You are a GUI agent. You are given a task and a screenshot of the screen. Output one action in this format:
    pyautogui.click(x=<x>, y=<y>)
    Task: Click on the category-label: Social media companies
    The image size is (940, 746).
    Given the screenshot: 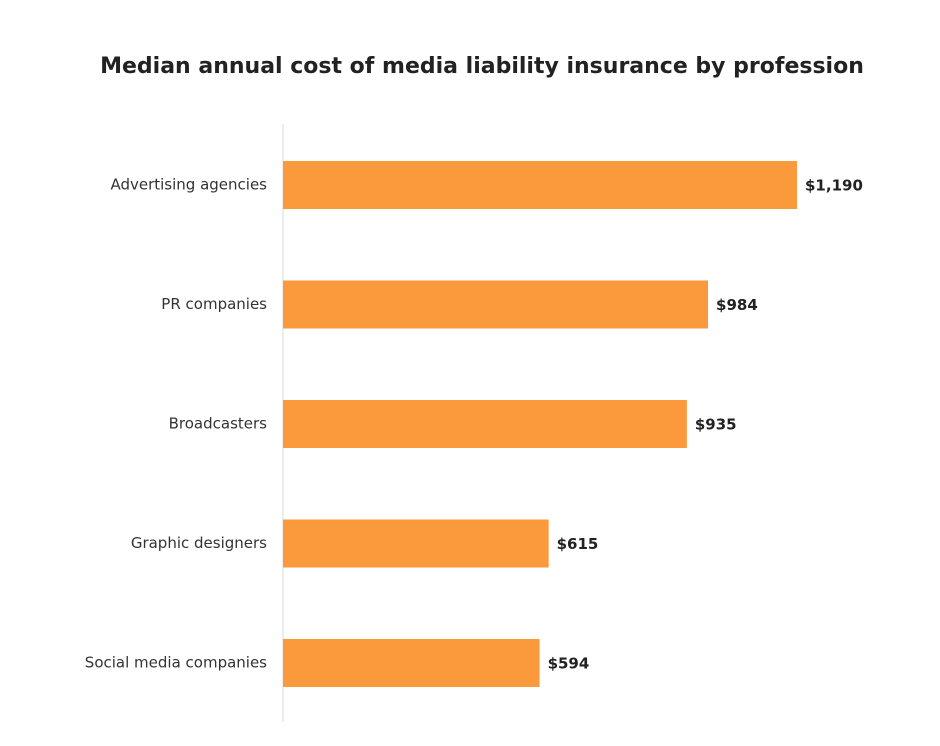 What is the action you would take?
    pyautogui.click(x=176, y=663)
    